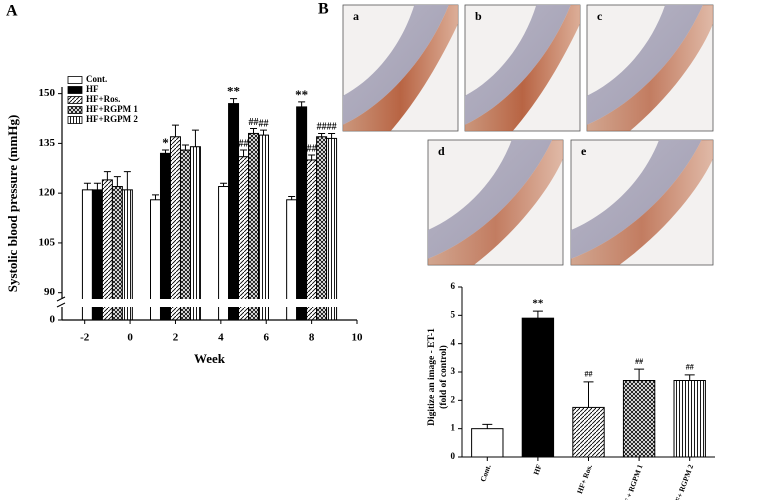 Image resolution: width=778 pixels, height=500 pixels. Describe the element at coordinates (323, 9) in the screenshot. I see `panel-label: B` at that location.